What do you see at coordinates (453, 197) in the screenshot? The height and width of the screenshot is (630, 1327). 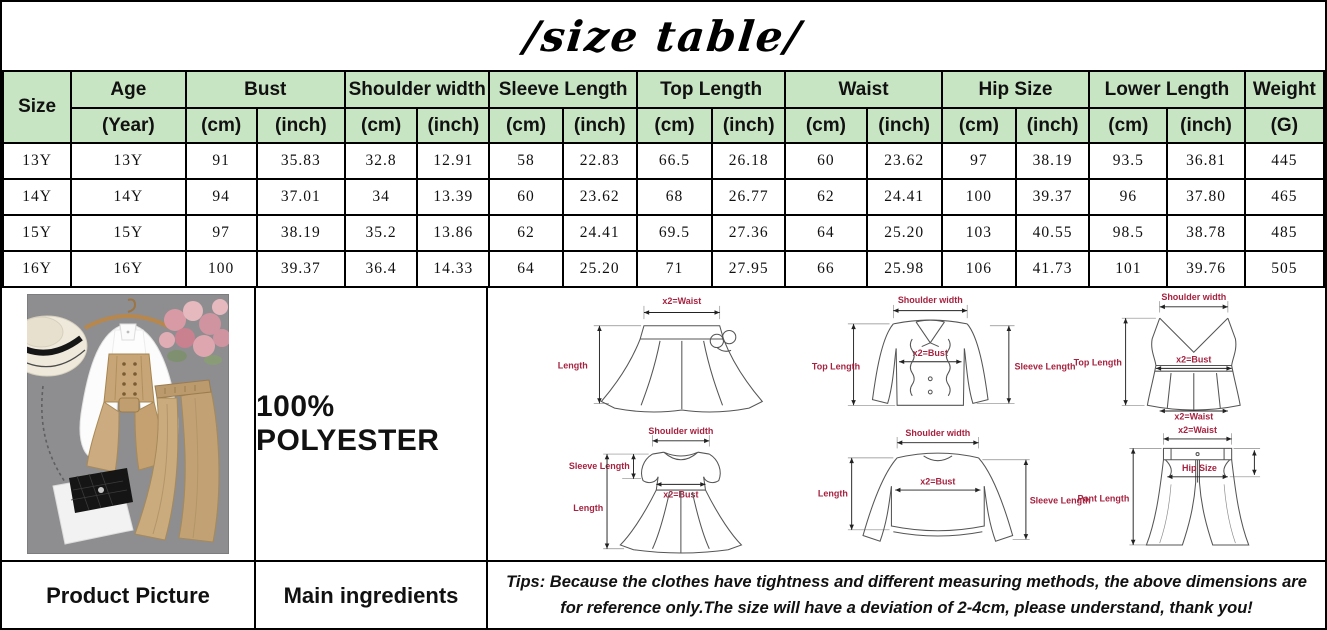 I see `size-table-cell: 13.39` at bounding box center [453, 197].